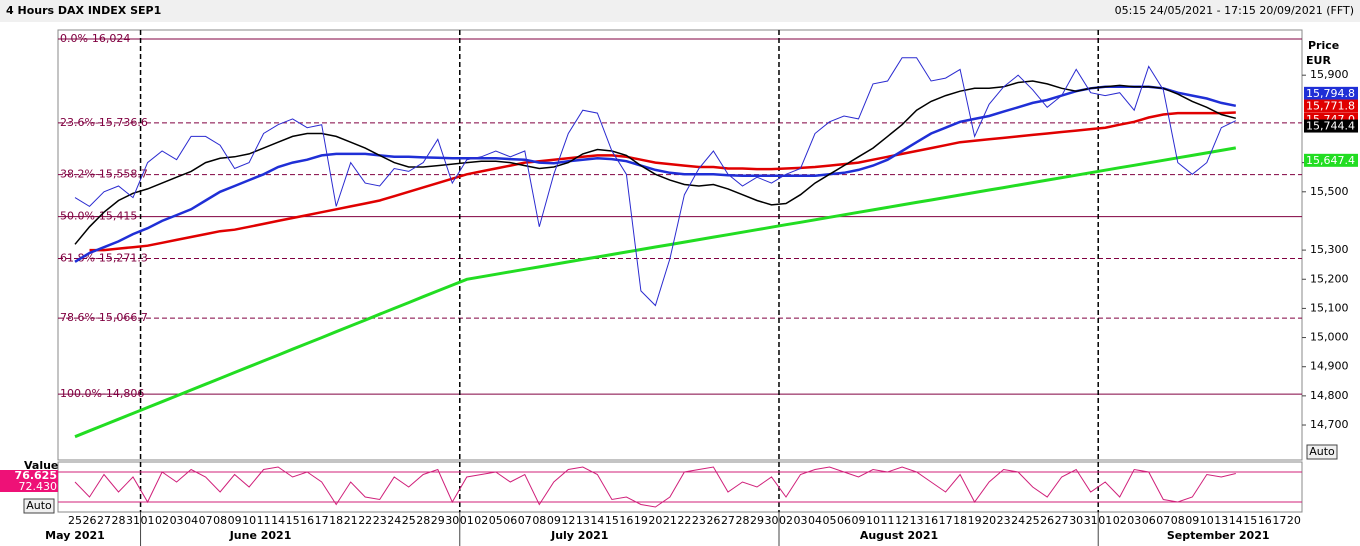  Describe the element at coordinates (104, 257) in the screenshot. I see `fib-label: 61.8%-15,271.3` at that location.